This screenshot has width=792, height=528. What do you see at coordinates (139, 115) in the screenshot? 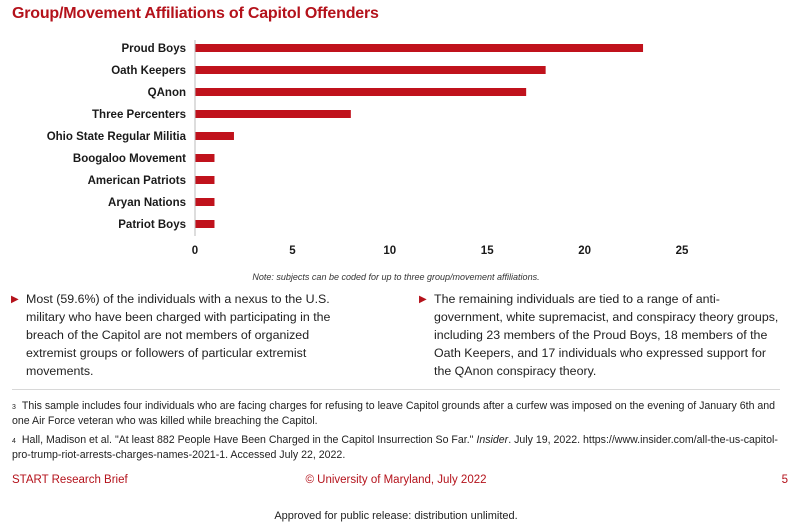
I see `category-label: Three Percenters` at bounding box center [139, 115].